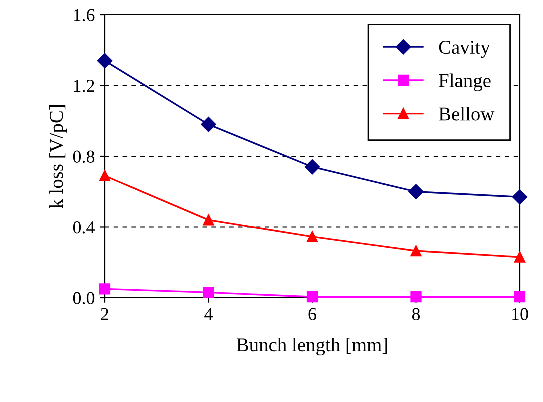 This screenshot has width=543, height=402. Describe the element at coordinates (312, 347) in the screenshot. I see `x-axis-title: Bunch length [mm]` at that location.